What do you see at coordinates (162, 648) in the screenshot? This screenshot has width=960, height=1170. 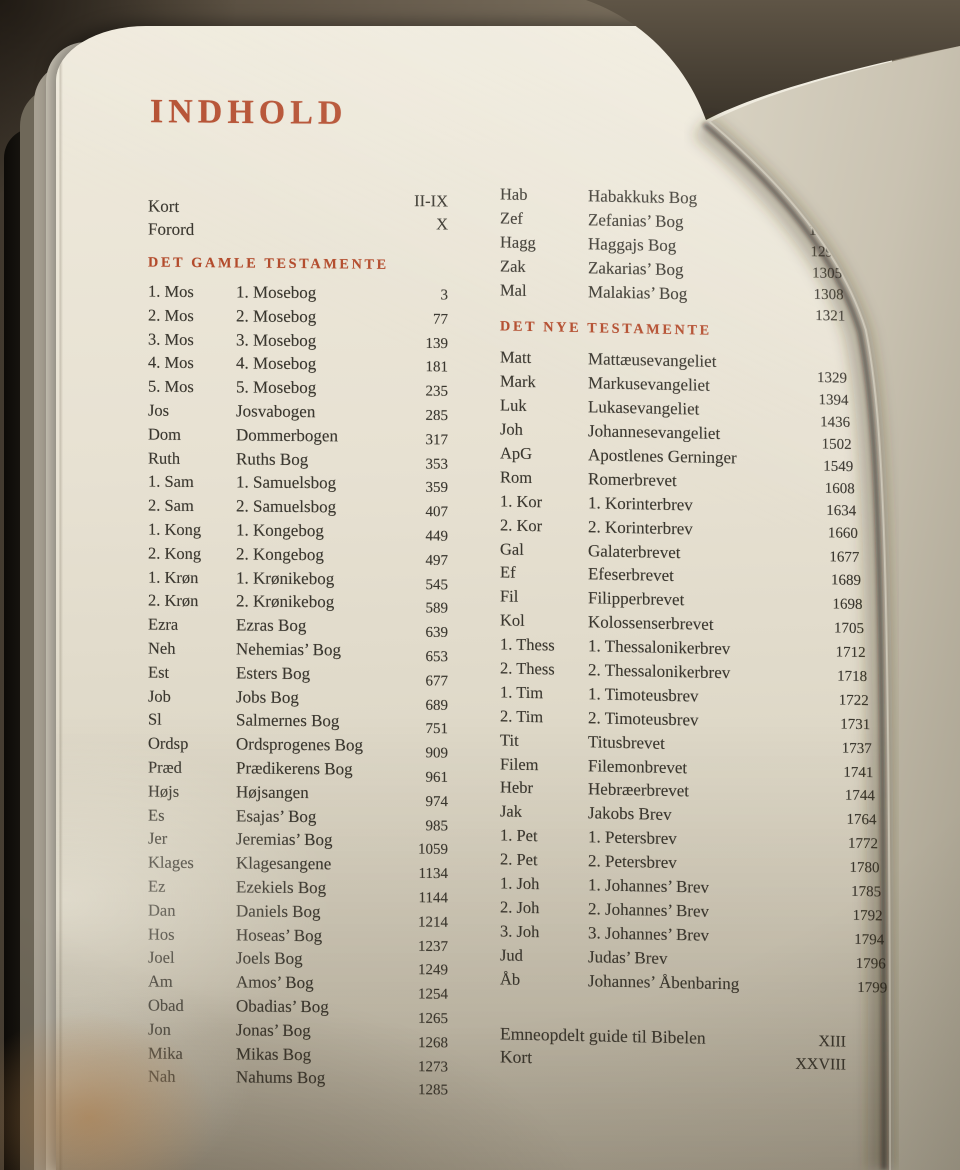 I see `book-abbr: Neh` at bounding box center [162, 648].